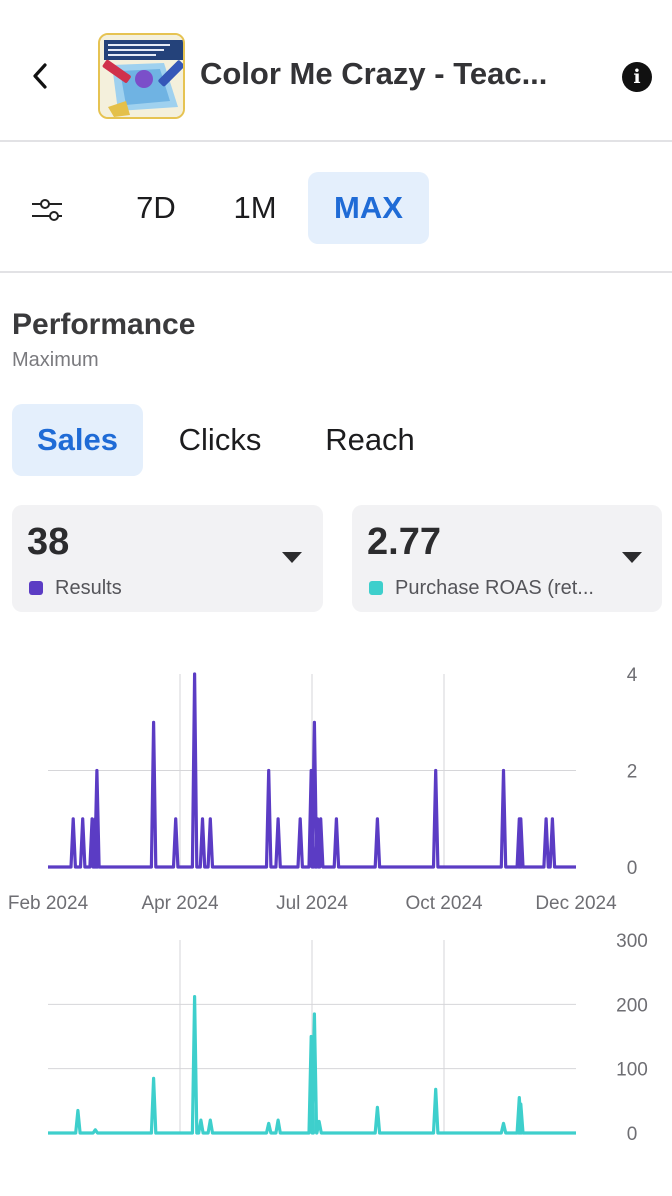 The image size is (672, 1196). I want to click on y-tick-label: 4, so click(632, 675).